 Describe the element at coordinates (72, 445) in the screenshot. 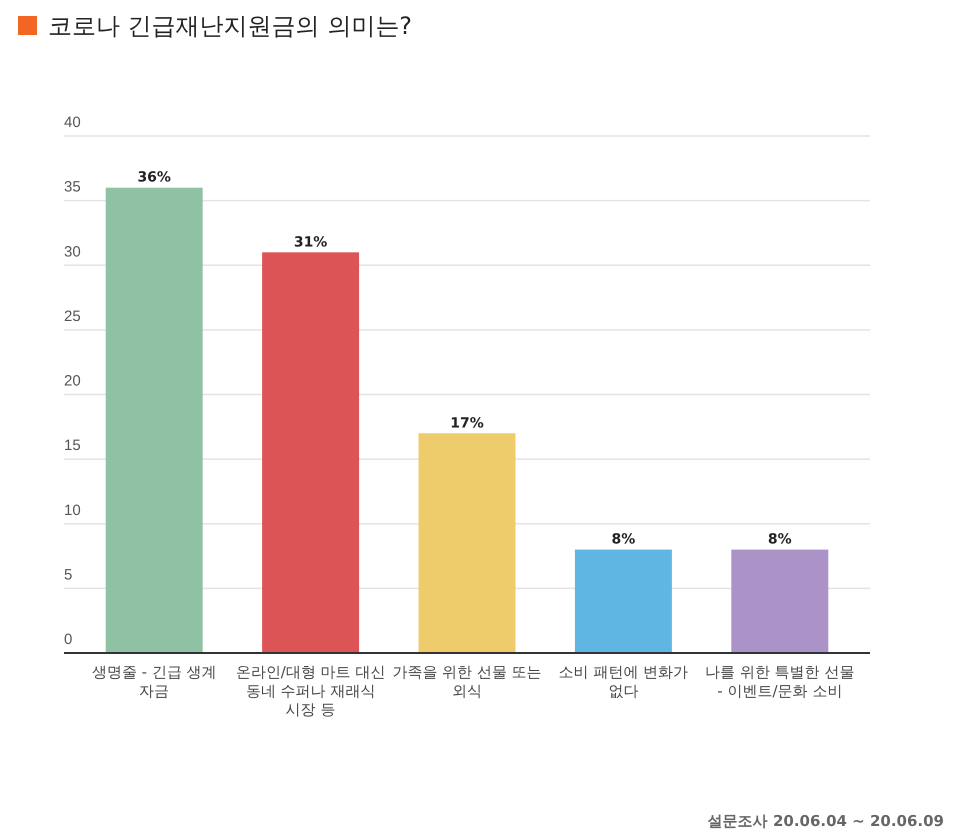

I see `y-tick-label: 15` at that location.